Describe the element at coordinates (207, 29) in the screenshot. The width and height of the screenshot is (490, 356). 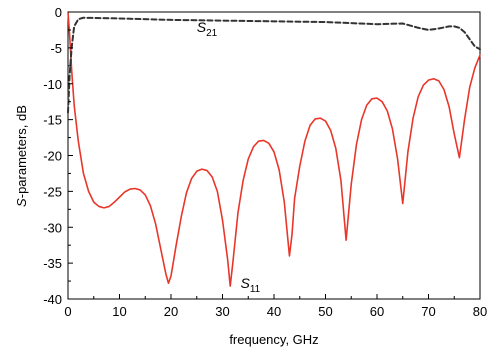
I see `annotation-s21: S21` at that location.